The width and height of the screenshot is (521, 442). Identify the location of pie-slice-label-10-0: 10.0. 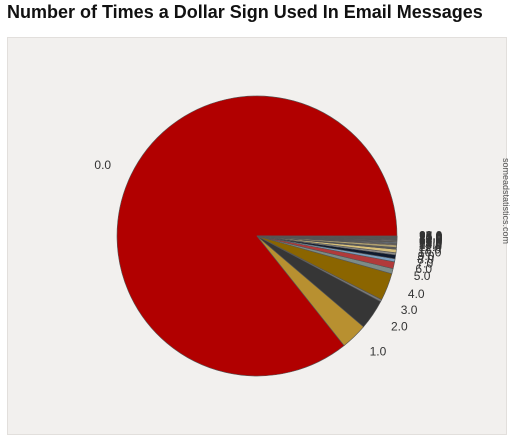
(430, 253).